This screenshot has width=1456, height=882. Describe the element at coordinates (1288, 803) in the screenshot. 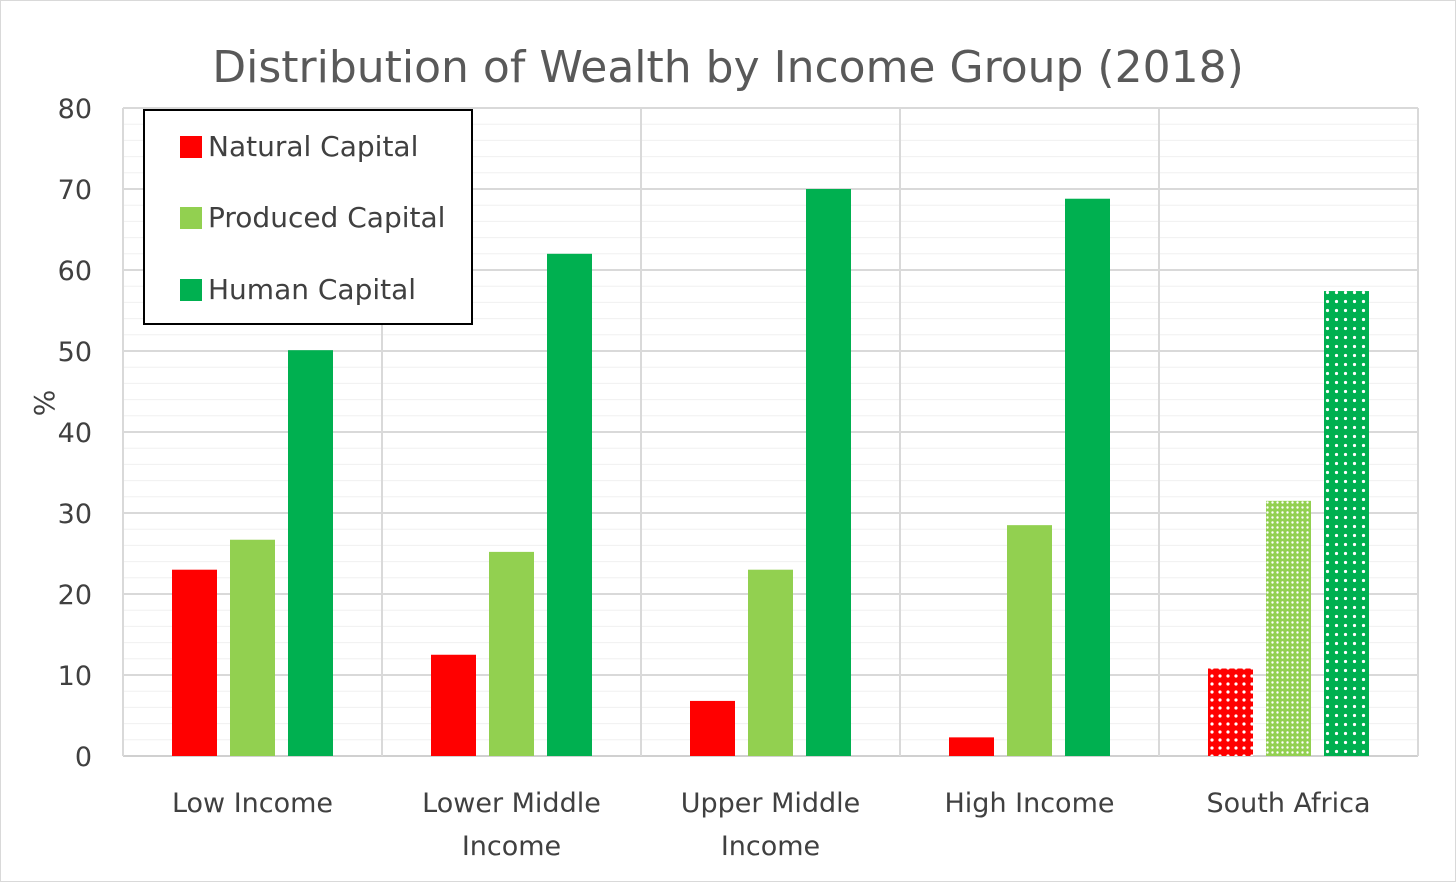

I see `x-tick-label: South Africa` at that location.